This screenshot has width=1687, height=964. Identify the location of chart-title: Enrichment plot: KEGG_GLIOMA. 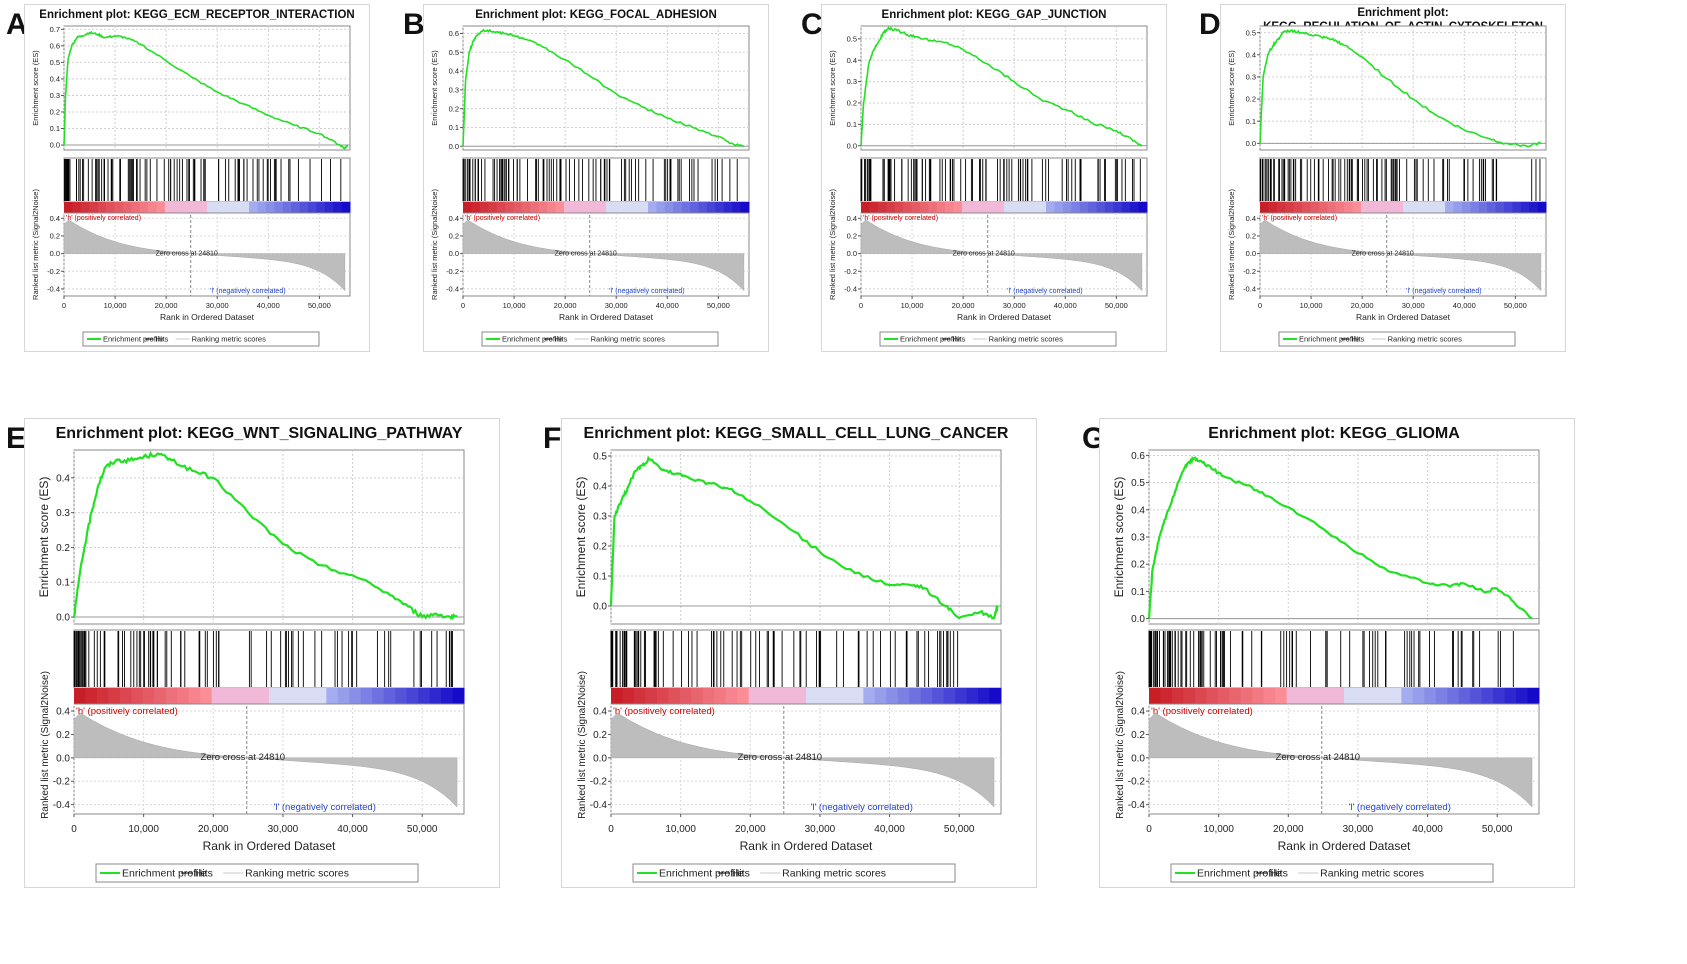
(1334, 433).